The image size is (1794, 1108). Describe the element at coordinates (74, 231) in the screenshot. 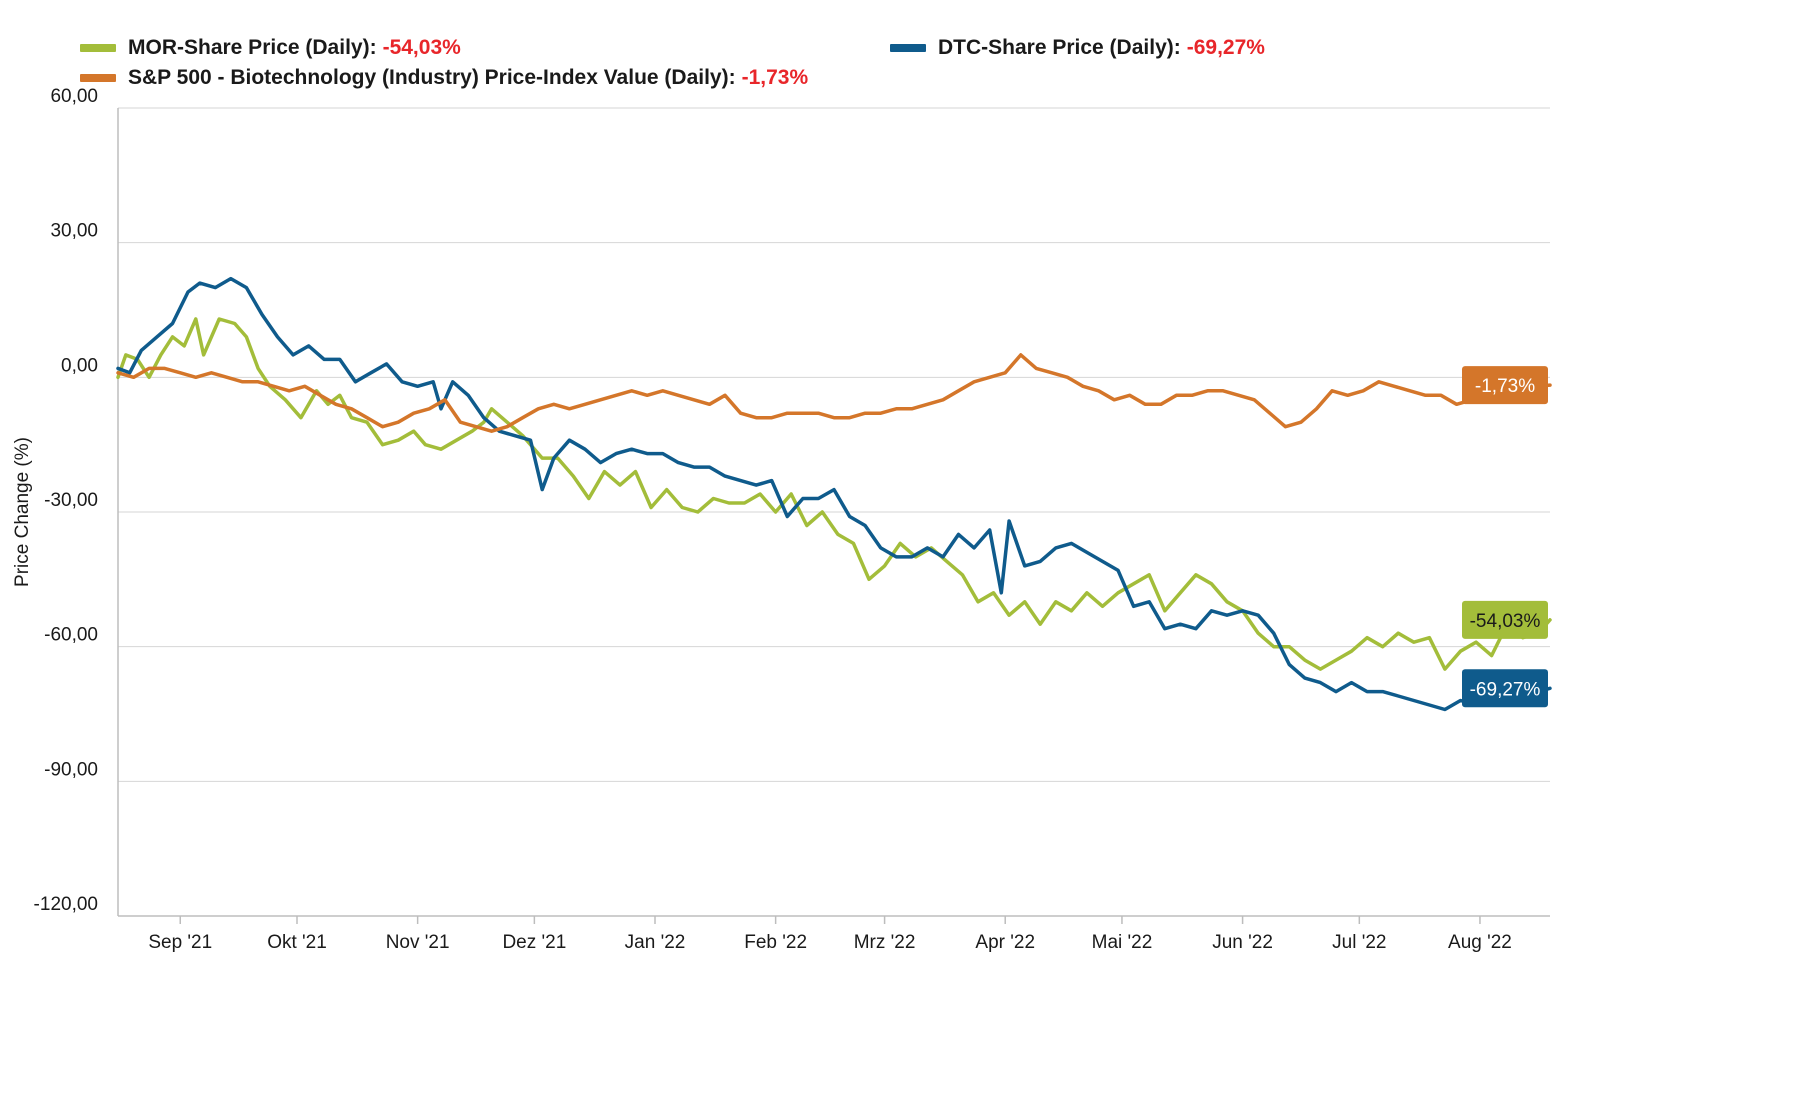

I see `y-tick-label: 30,00` at that location.